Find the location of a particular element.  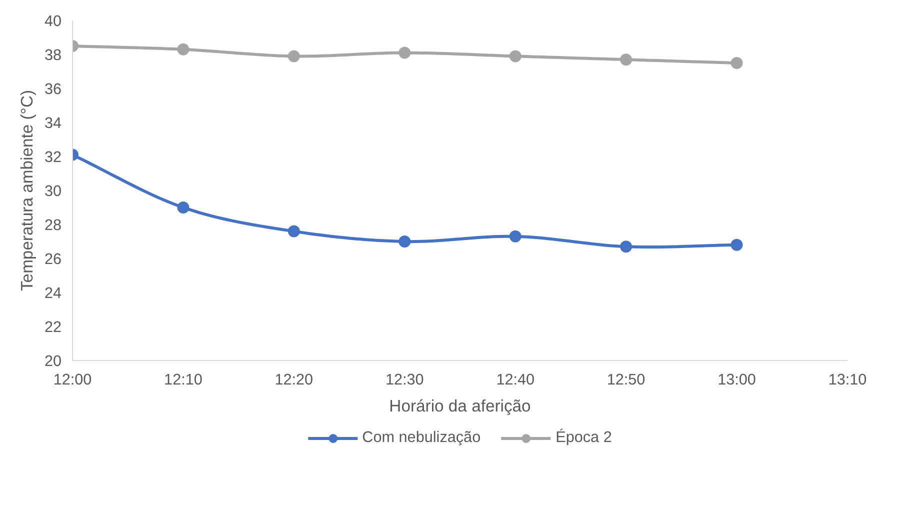

y-tick-label: 20 is located at coordinates (53, 361).